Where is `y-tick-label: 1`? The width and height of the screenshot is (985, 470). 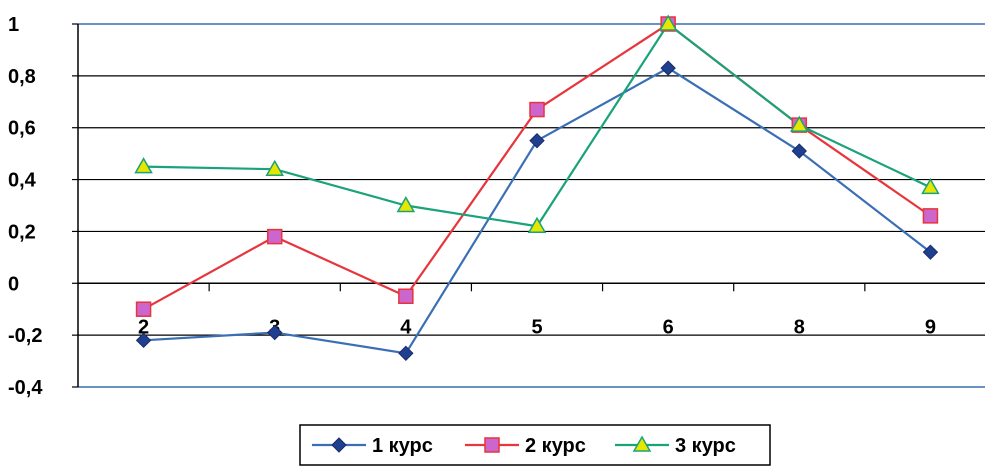
y-tick-label: 1 is located at coordinates (13, 25).